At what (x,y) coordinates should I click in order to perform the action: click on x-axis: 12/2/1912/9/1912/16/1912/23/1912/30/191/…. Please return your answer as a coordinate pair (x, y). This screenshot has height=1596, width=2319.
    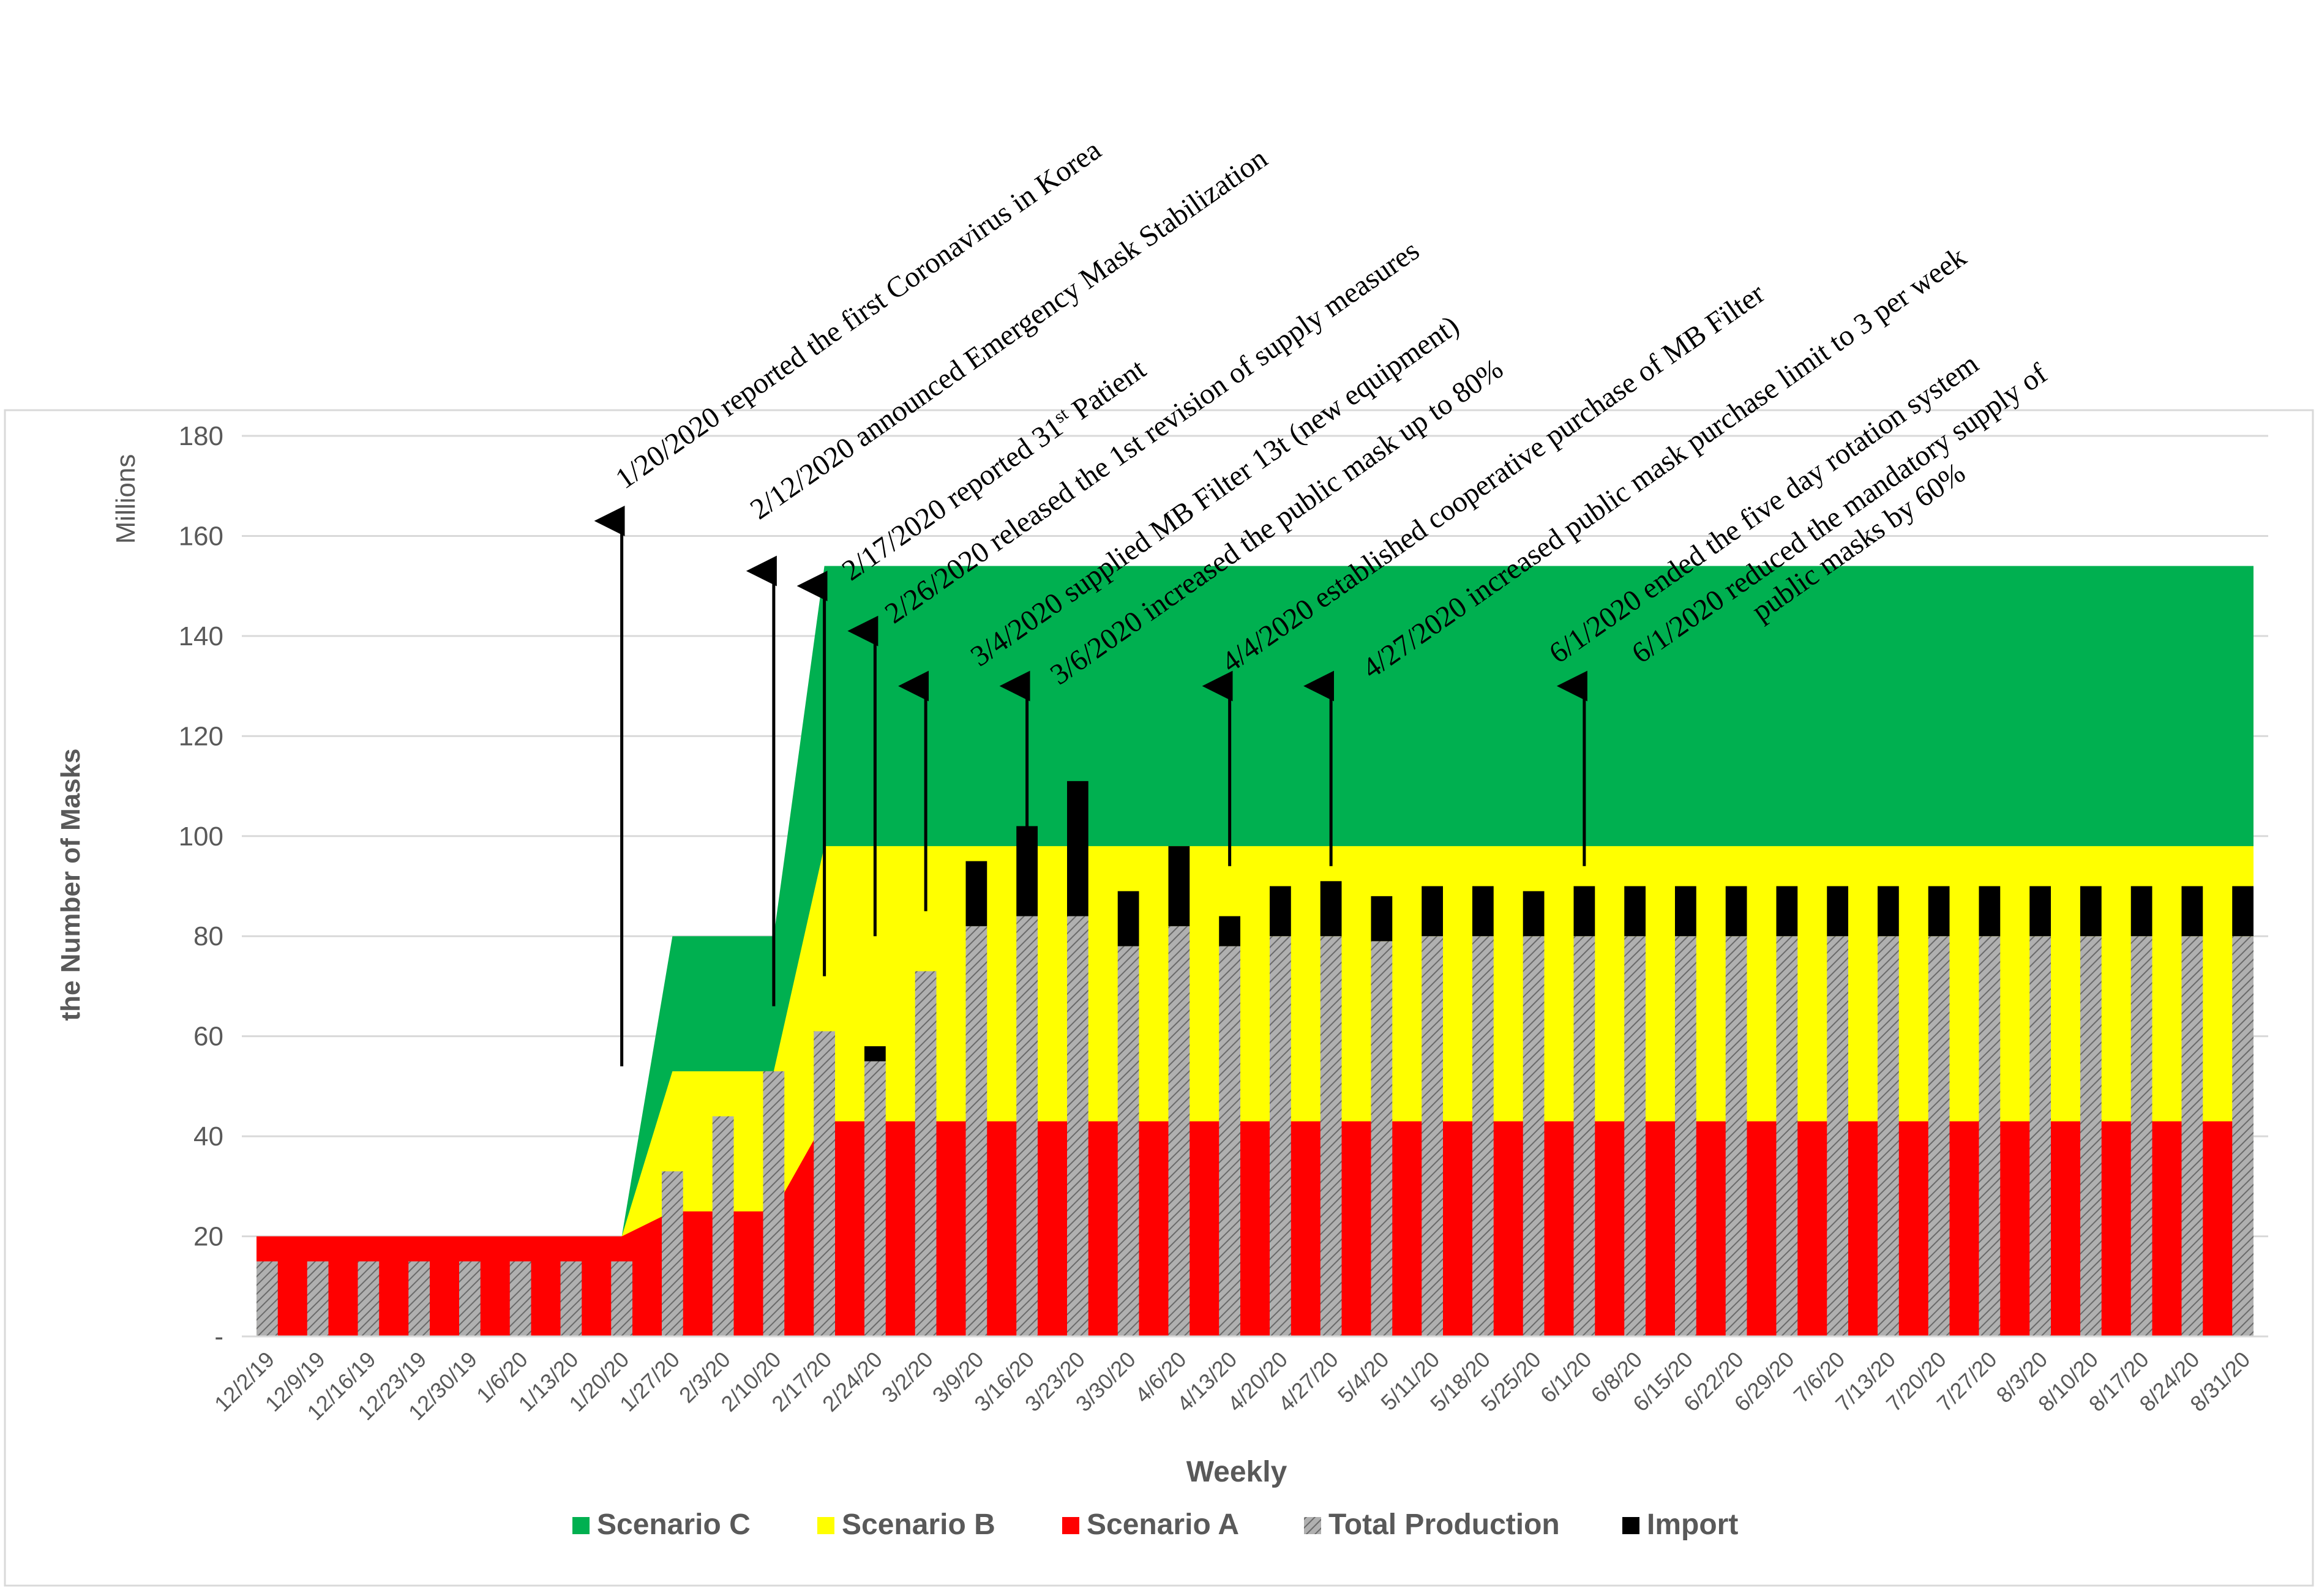
    Looking at the image, I should click on (1238, 1380).